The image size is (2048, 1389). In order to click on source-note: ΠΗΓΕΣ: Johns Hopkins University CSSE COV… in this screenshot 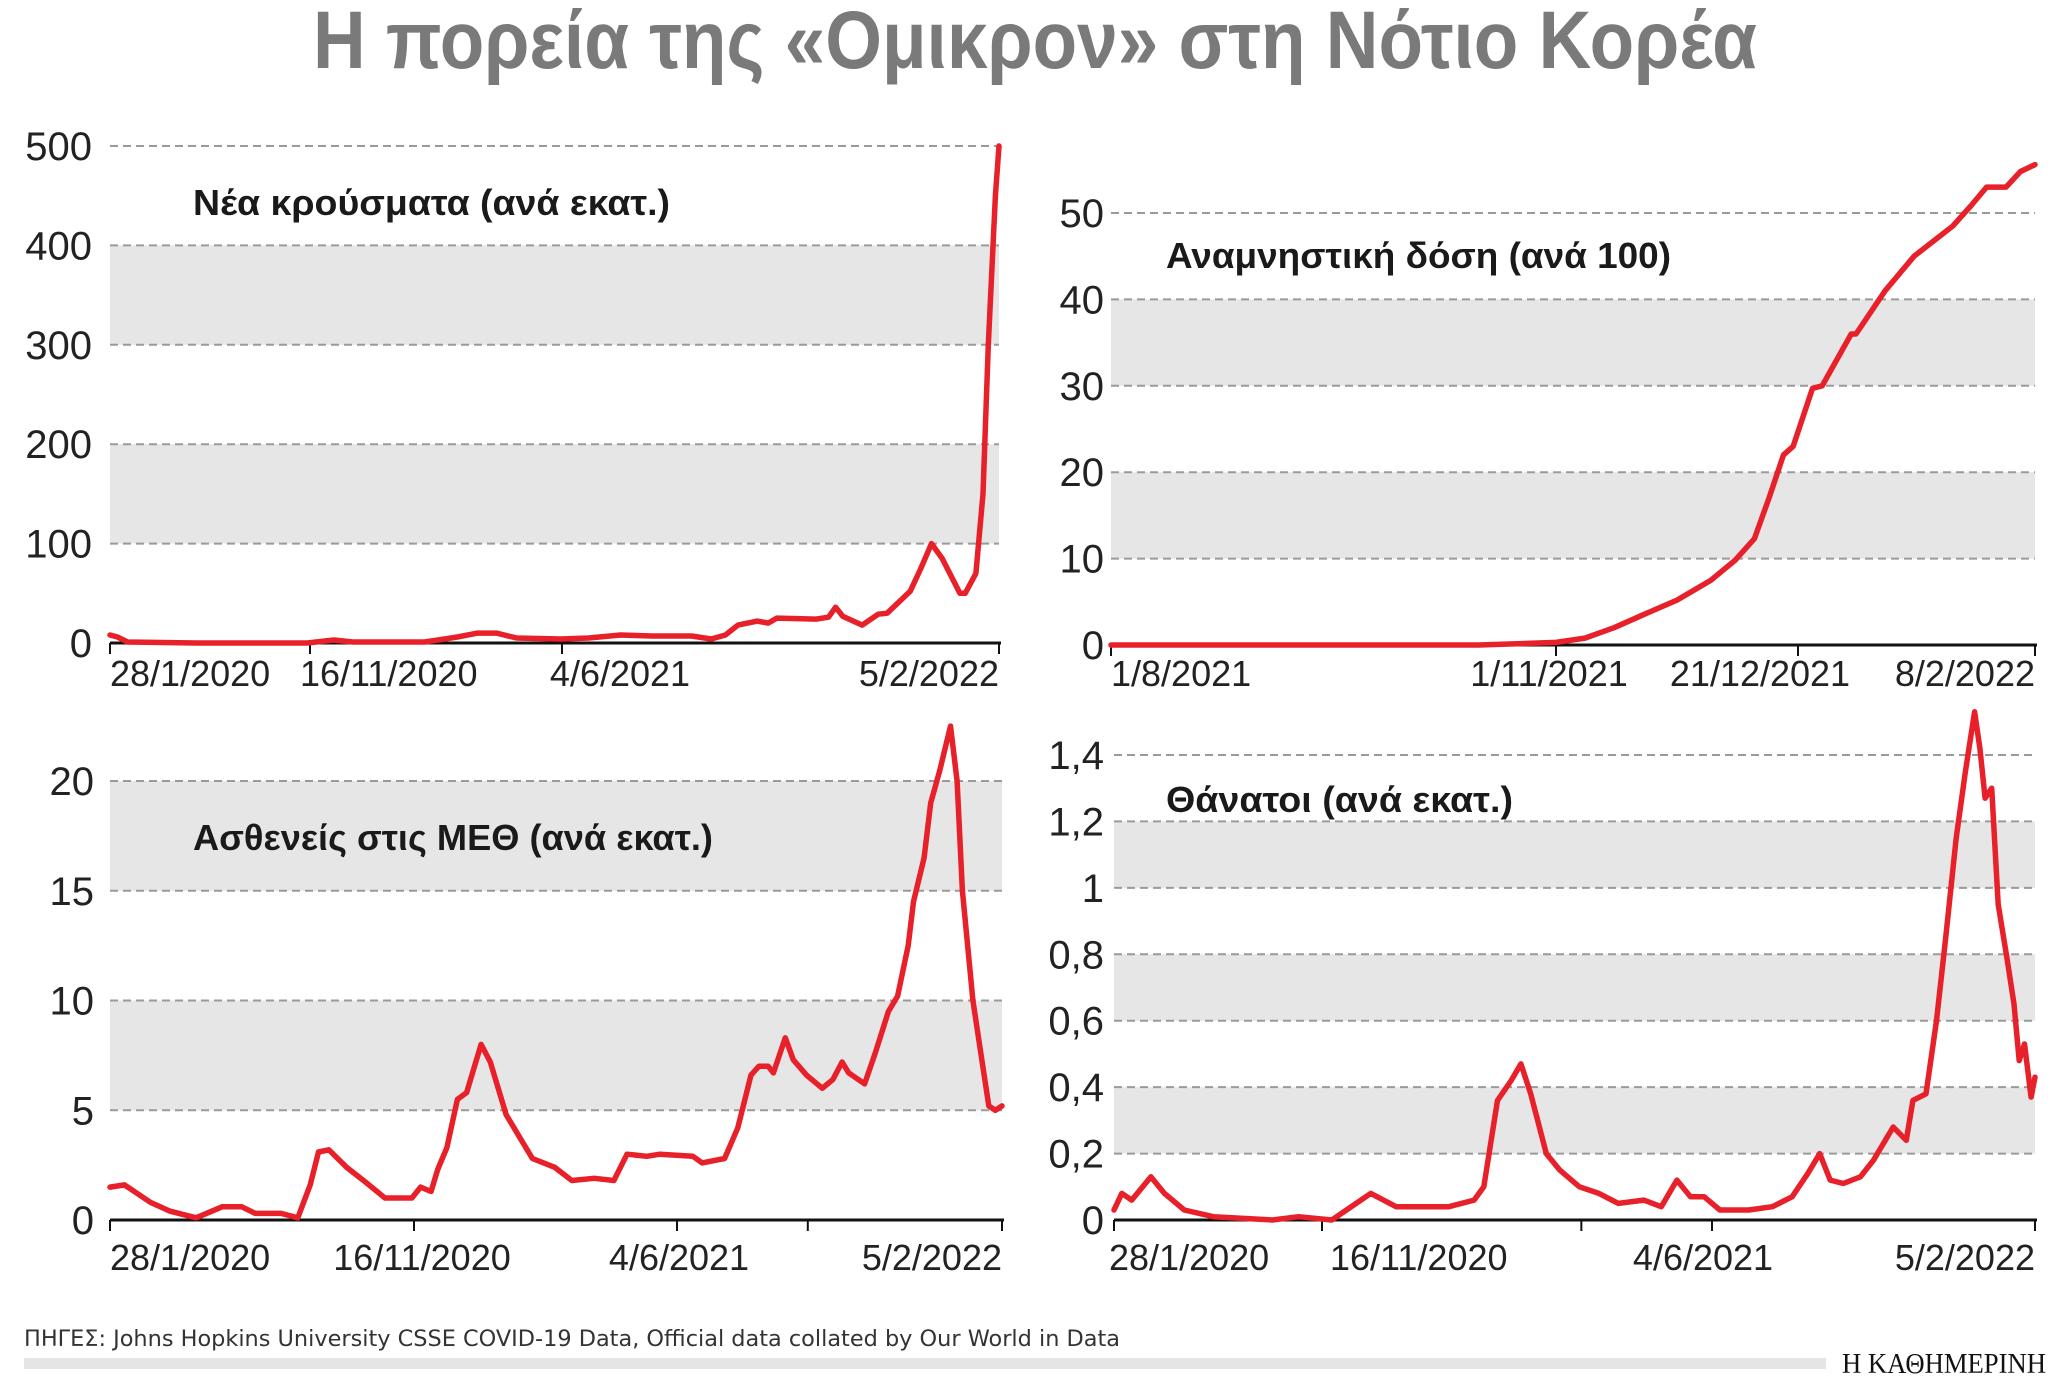, I will do `click(572, 1339)`.